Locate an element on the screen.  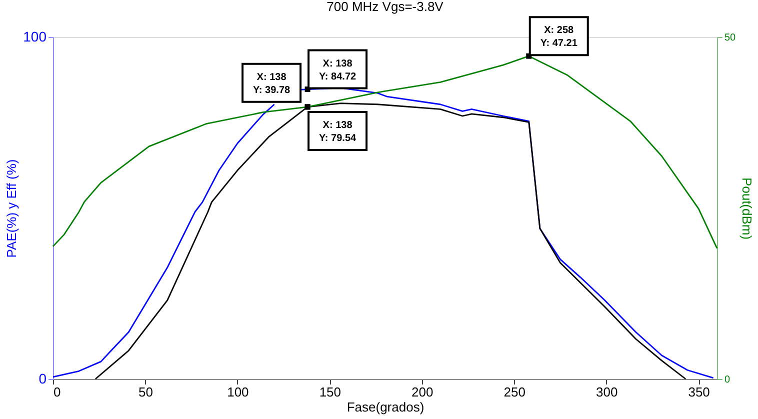
y-axis-title: PAE(%) y Eff (%) is located at coordinates (12, 208).